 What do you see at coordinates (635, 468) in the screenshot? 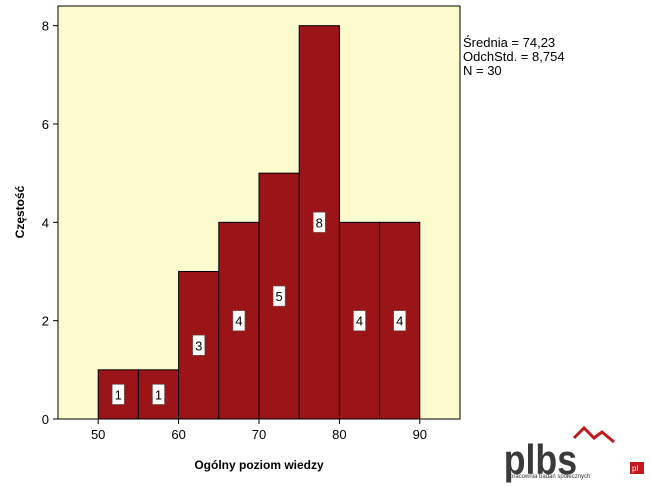
I see `svg-text: pl` at bounding box center [635, 468].